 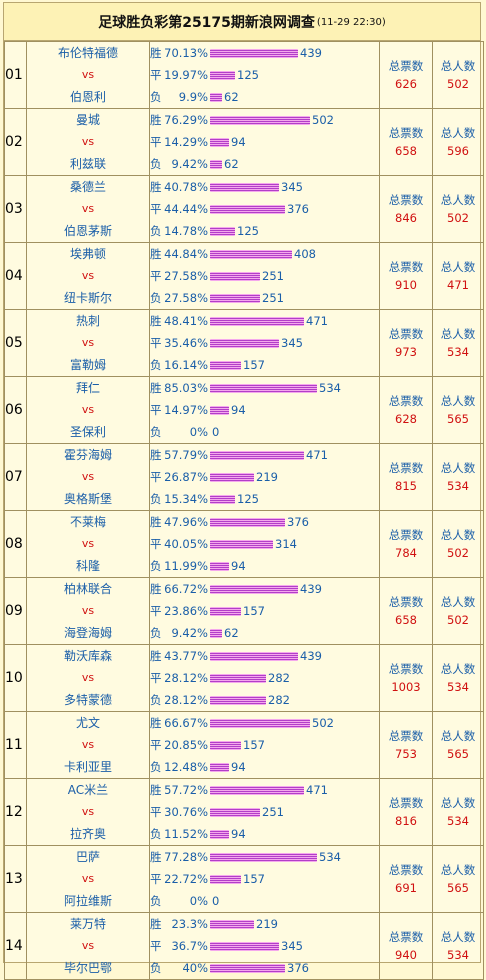 What do you see at coordinates (189, 164) in the screenshot?
I see `lose-percent: 9.42%` at bounding box center [189, 164].